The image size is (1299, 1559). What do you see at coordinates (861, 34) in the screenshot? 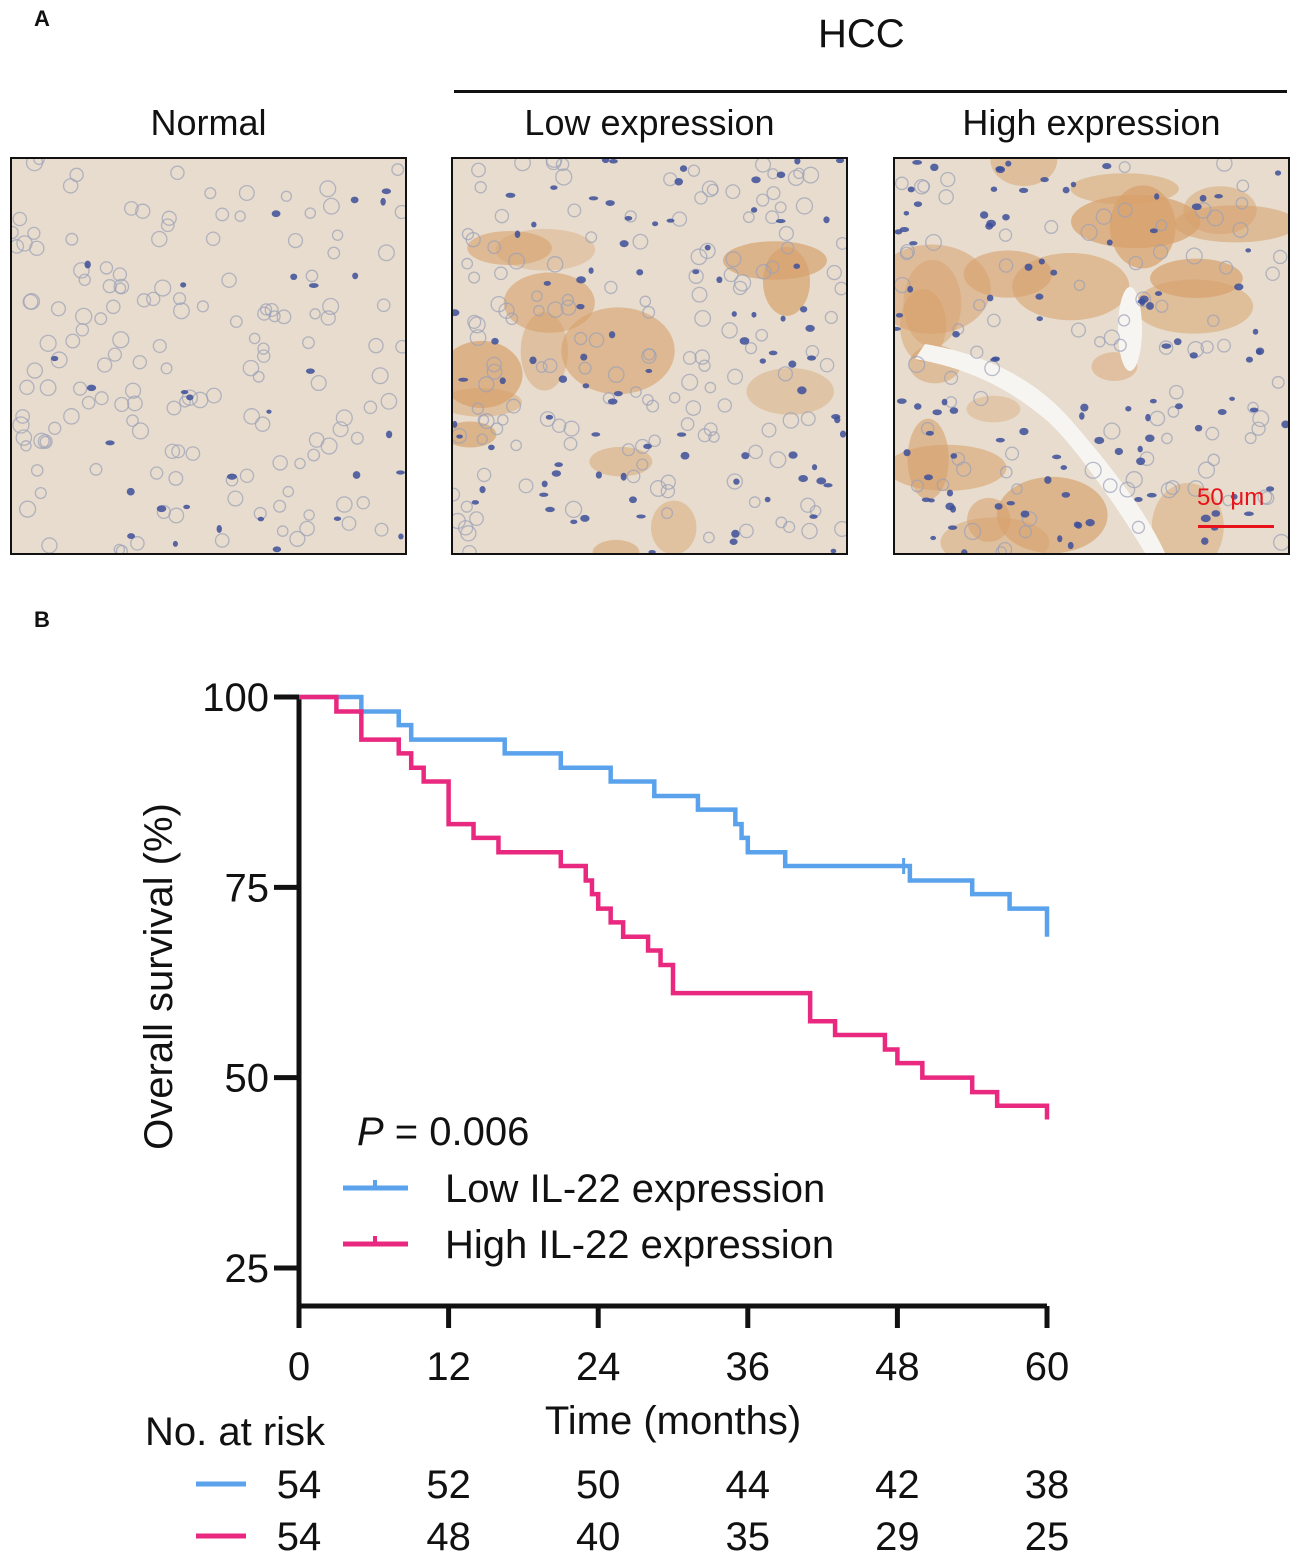
I see `hcc-group-title: HCC` at bounding box center [861, 34].